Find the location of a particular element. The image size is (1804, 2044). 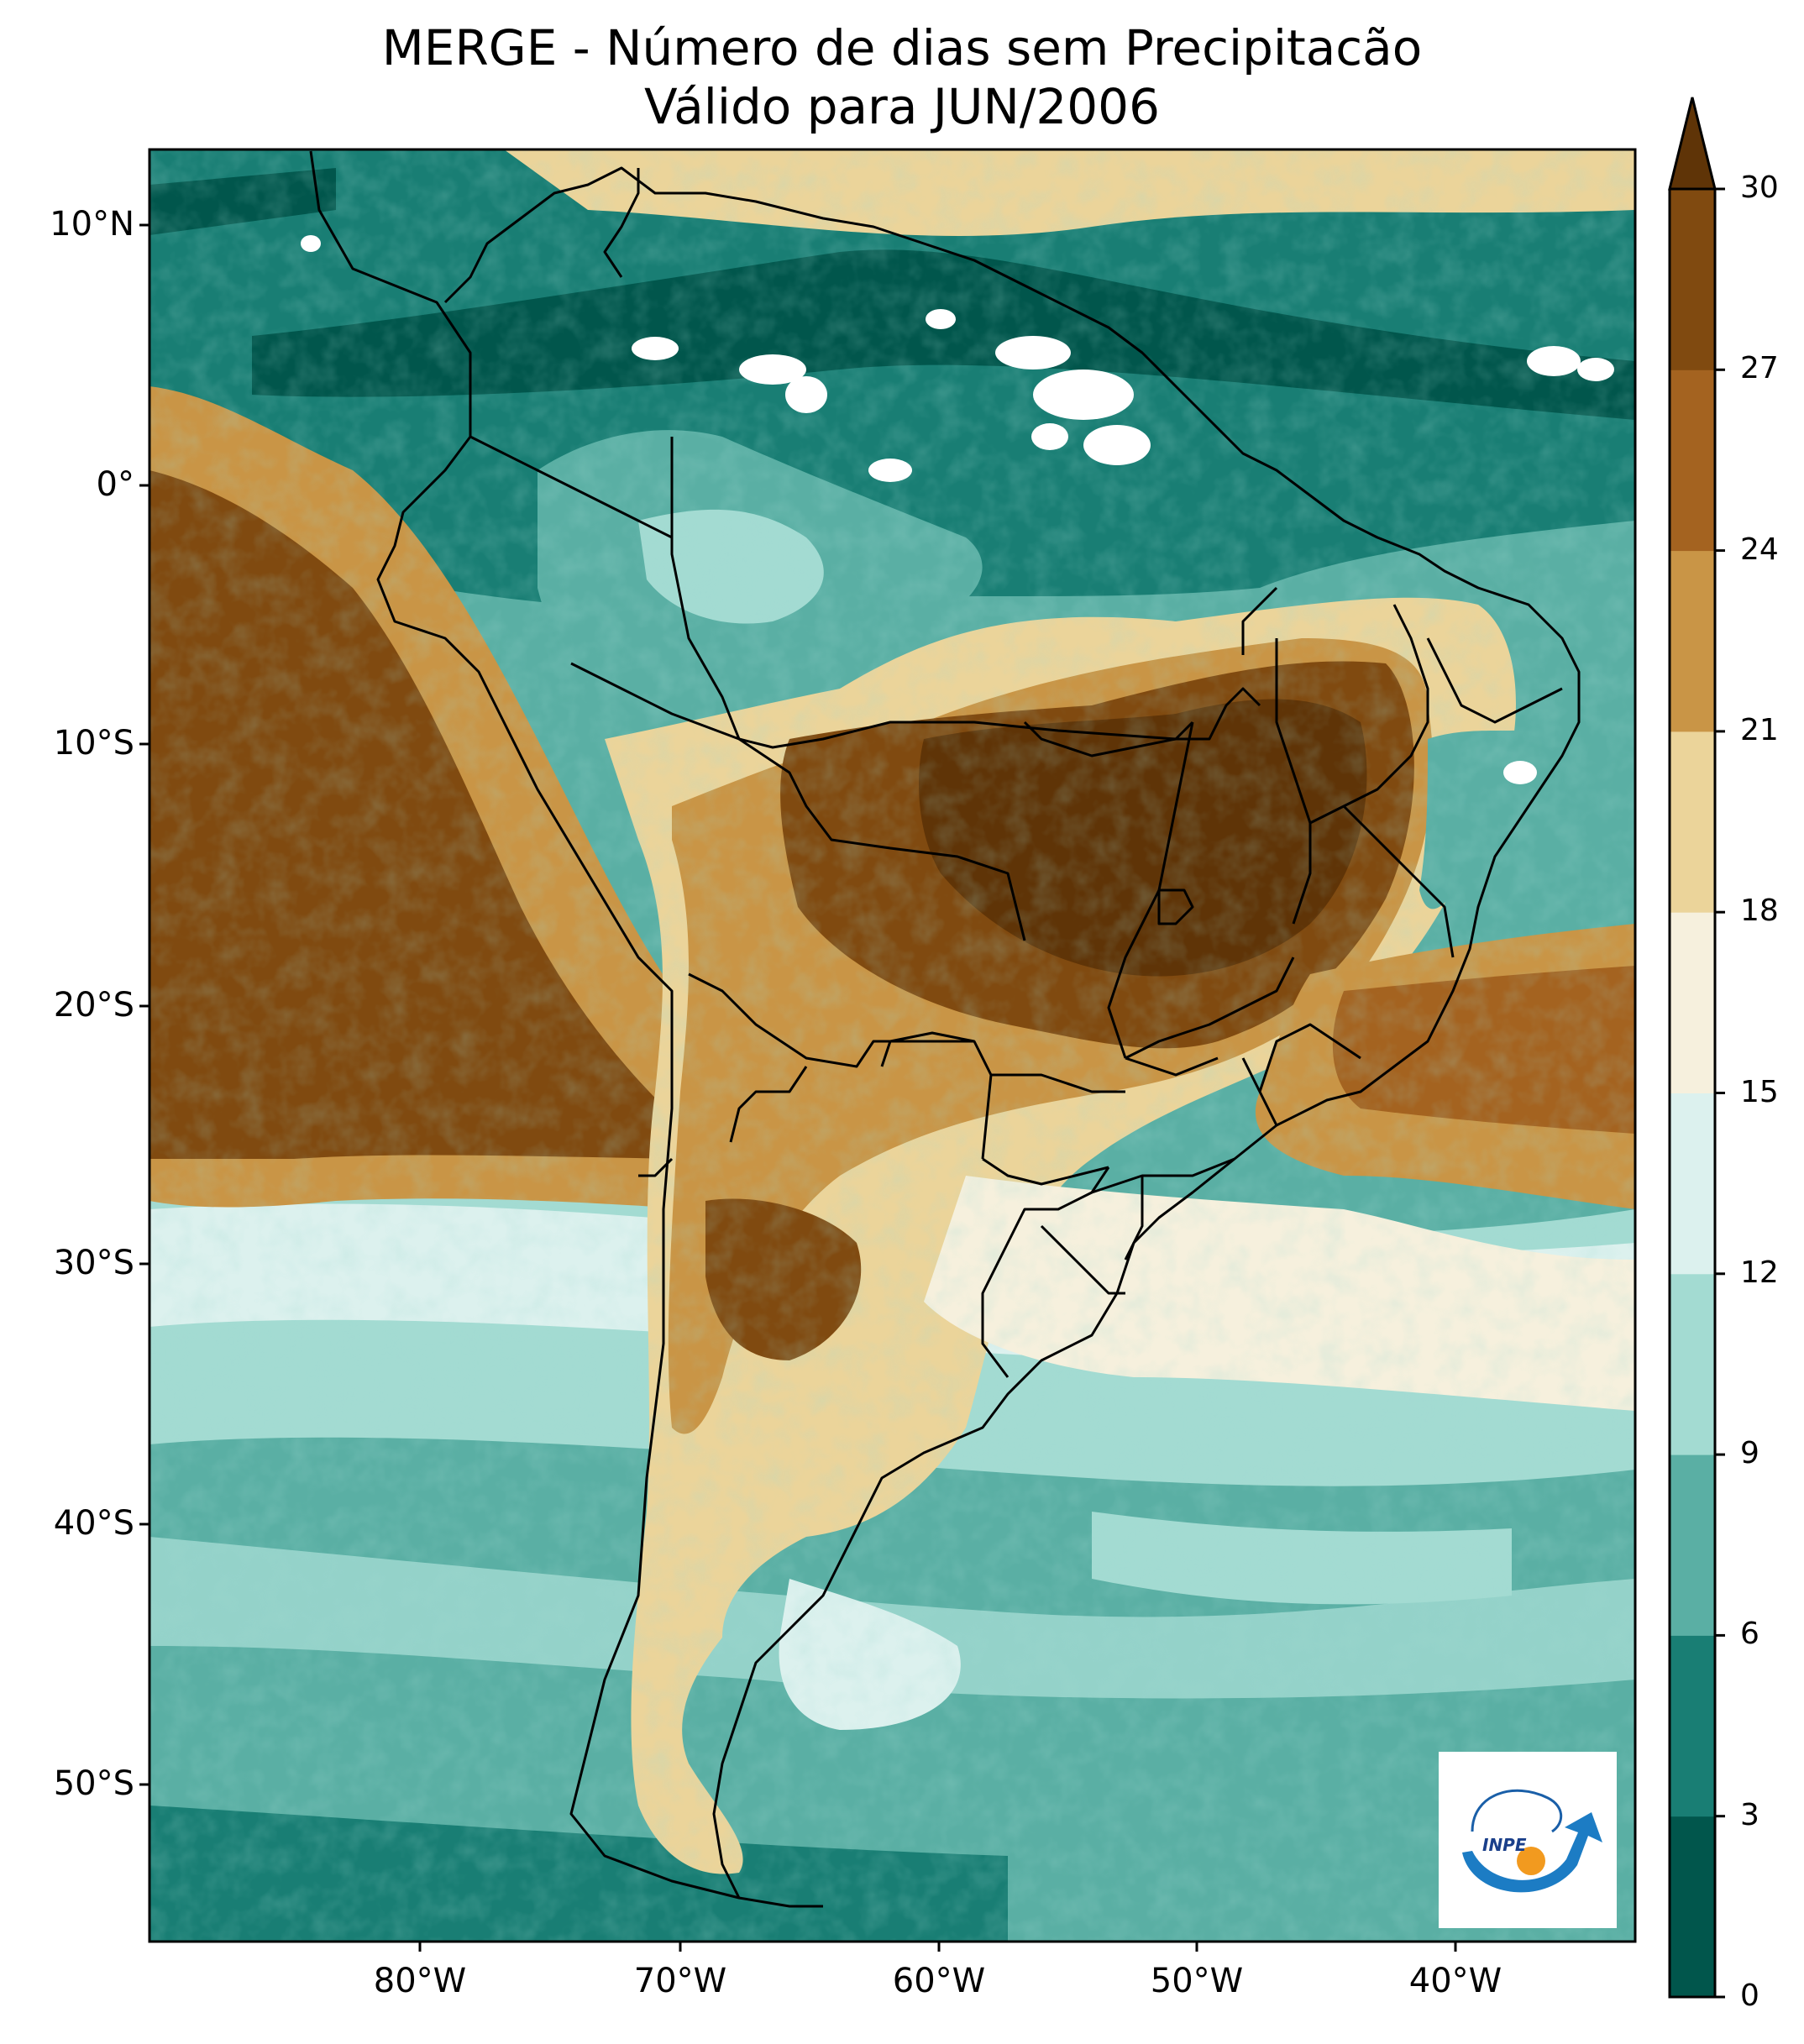

lat-tick-marks is located at coordinates (144, 1004).